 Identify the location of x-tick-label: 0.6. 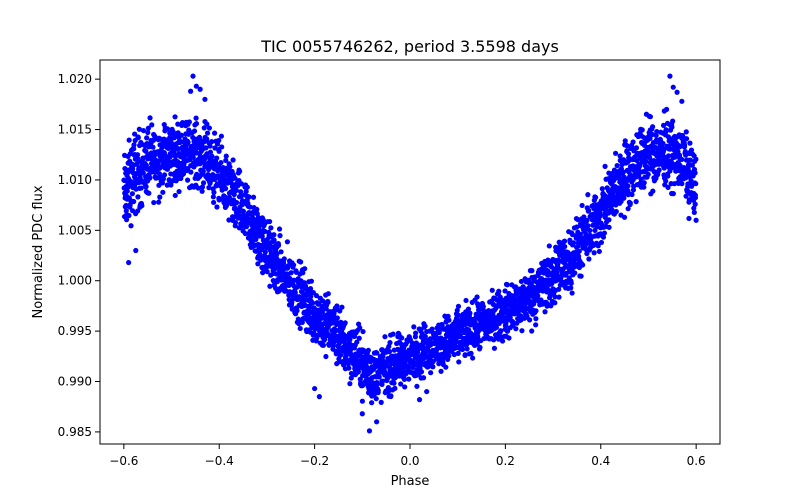
(696, 461).